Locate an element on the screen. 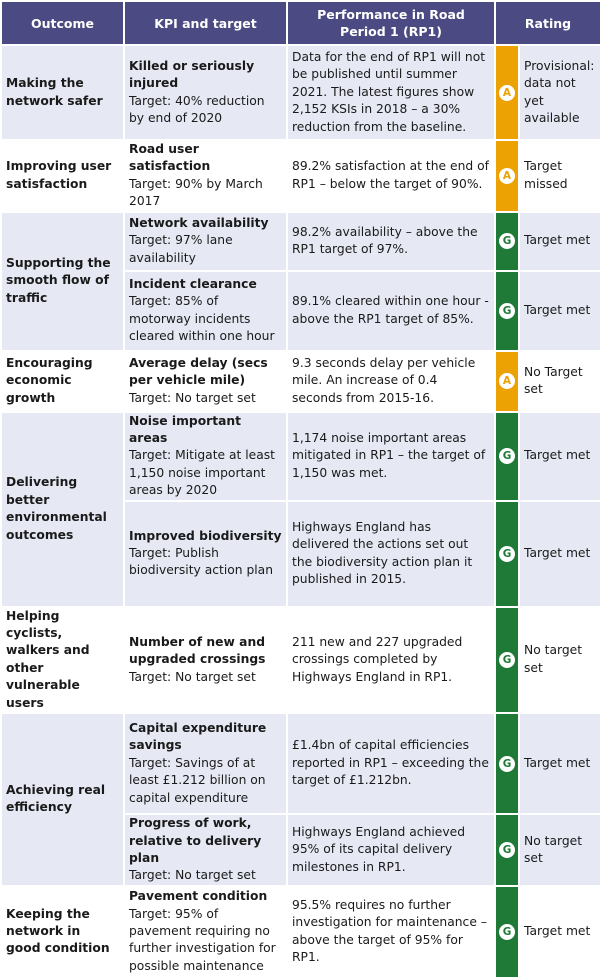 The height and width of the screenshot is (979, 600). kpi-name: Incident clearance is located at coordinates (193, 283).